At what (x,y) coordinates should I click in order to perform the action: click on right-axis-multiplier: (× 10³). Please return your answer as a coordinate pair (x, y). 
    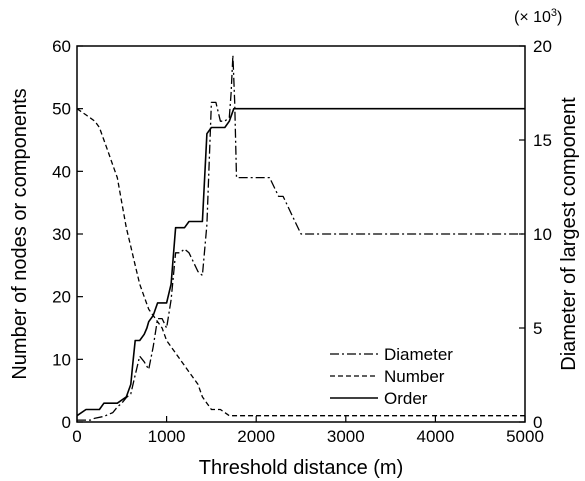
    Looking at the image, I should click on (538, 16).